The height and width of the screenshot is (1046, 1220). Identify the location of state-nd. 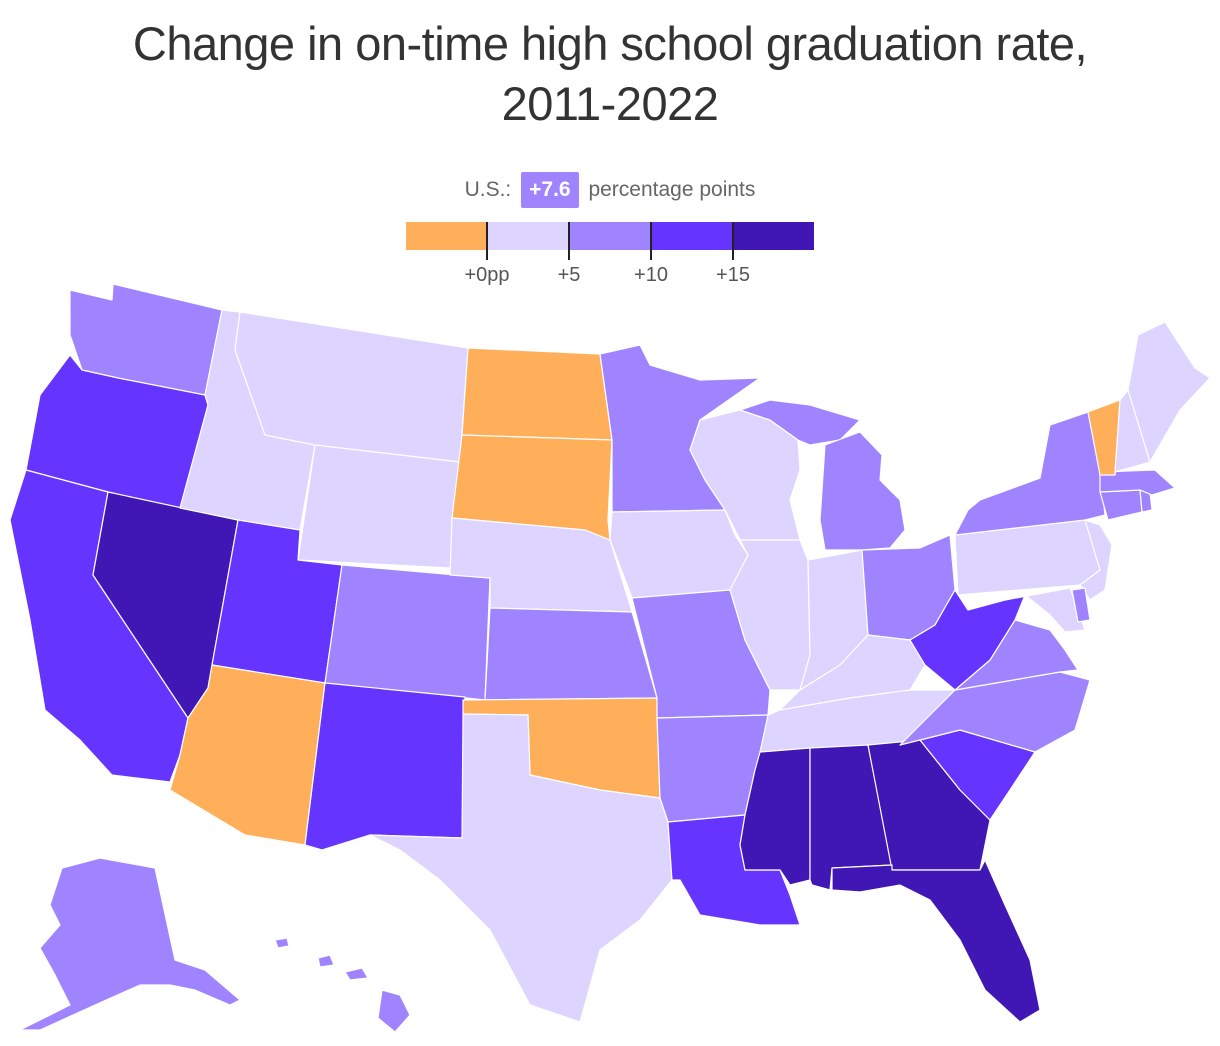
(537, 394).